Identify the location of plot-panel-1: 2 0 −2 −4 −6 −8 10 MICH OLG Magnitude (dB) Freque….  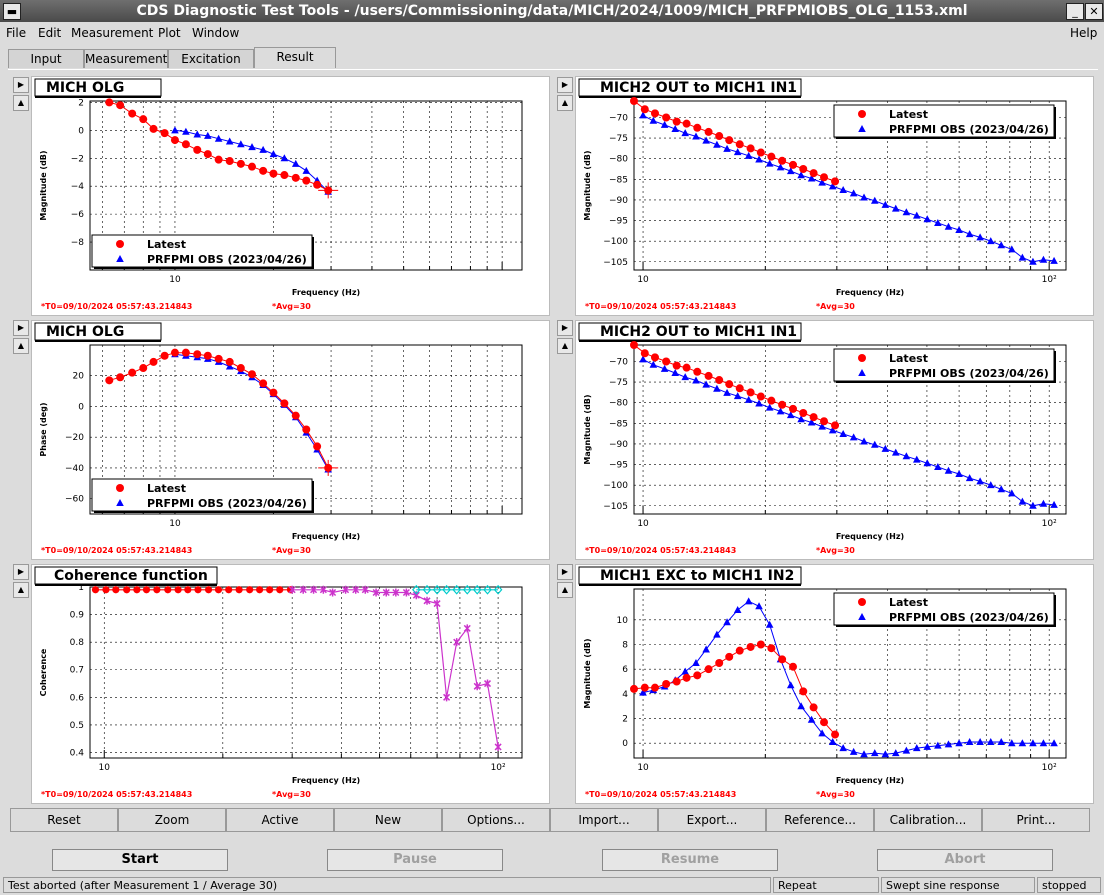
(290, 196).